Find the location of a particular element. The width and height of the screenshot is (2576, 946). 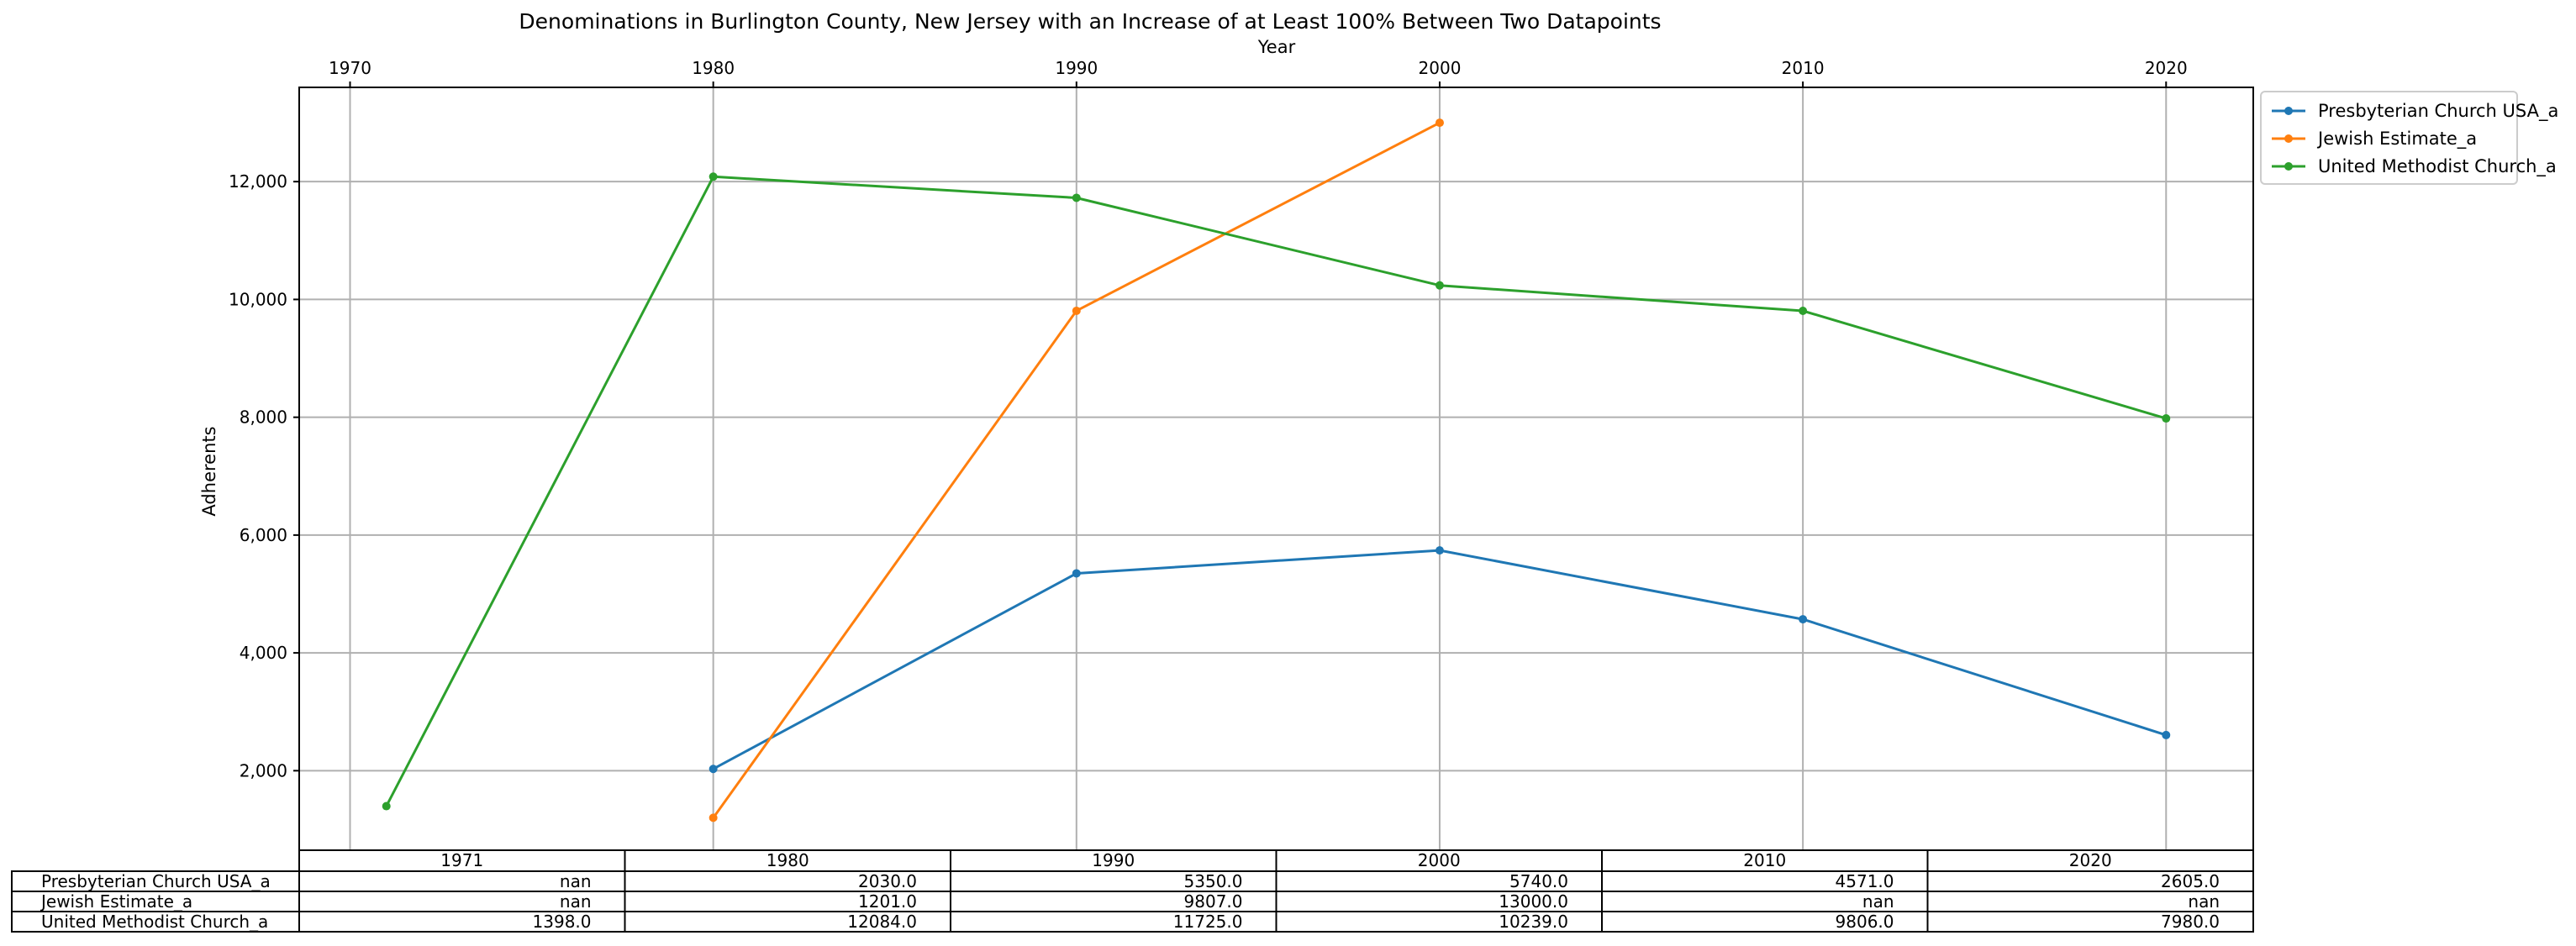

table-header-label: 1971 is located at coordinates (462, 860).